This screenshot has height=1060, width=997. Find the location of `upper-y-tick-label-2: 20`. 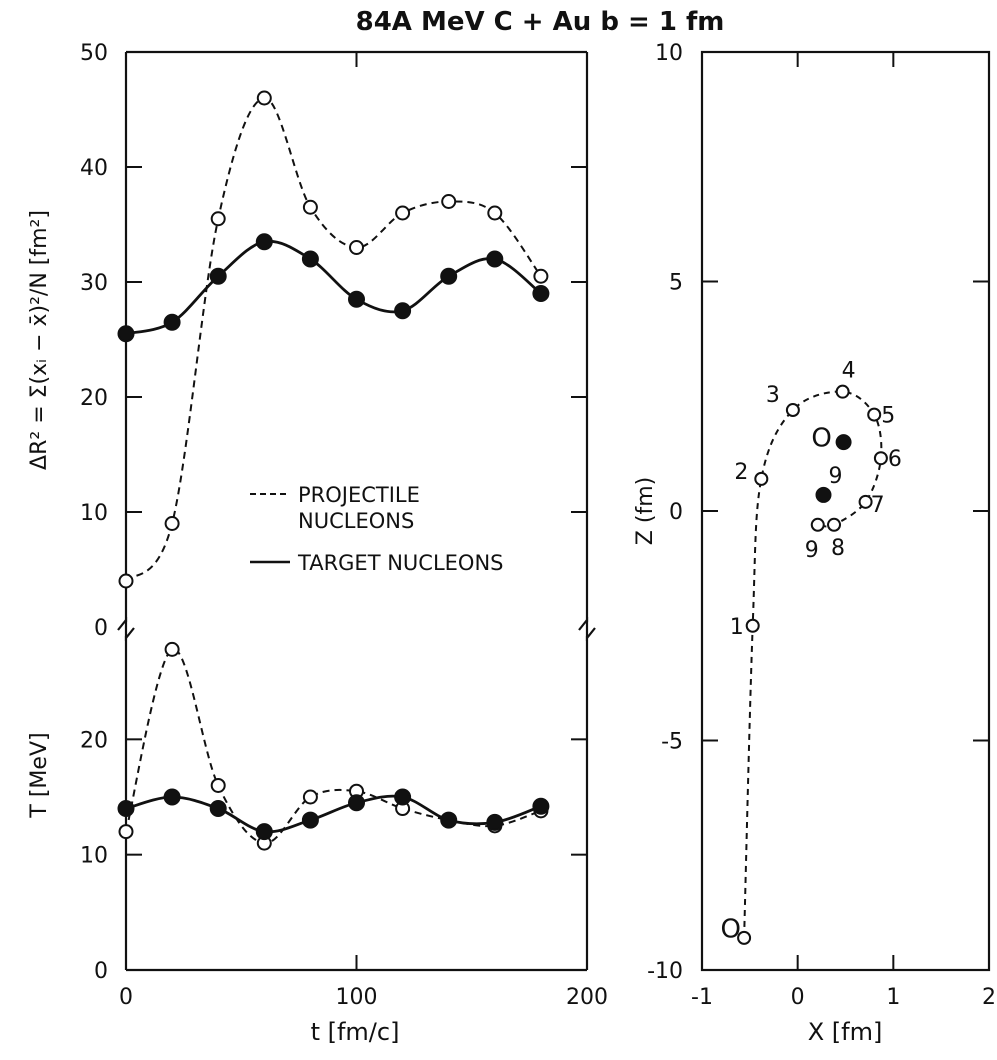

upper-y-tick-label-2: 20 is located at coordinates (94, 398).